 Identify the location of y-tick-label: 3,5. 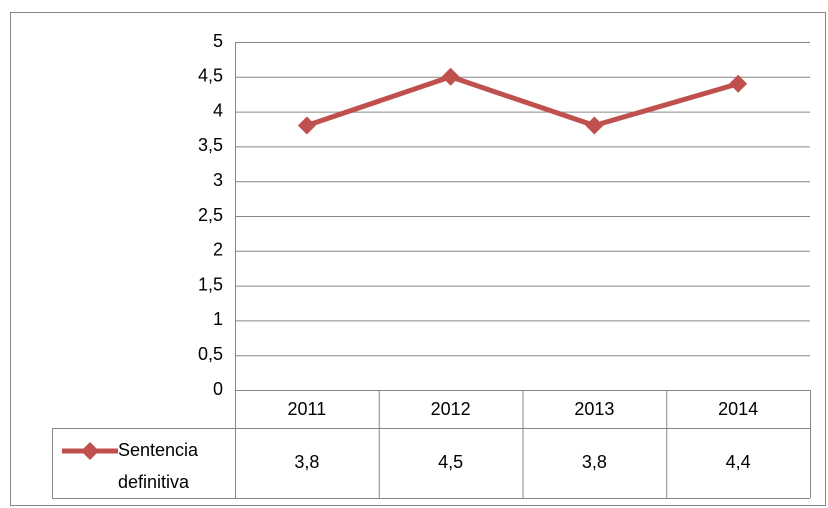
(210, 145).